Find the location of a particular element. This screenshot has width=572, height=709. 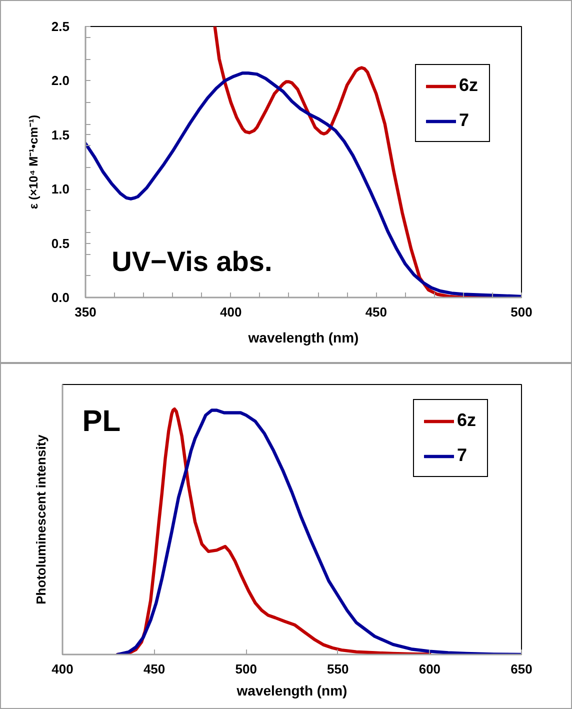

y-axis-title: Photoluminescent intensity is located at coordinates (41, 519).